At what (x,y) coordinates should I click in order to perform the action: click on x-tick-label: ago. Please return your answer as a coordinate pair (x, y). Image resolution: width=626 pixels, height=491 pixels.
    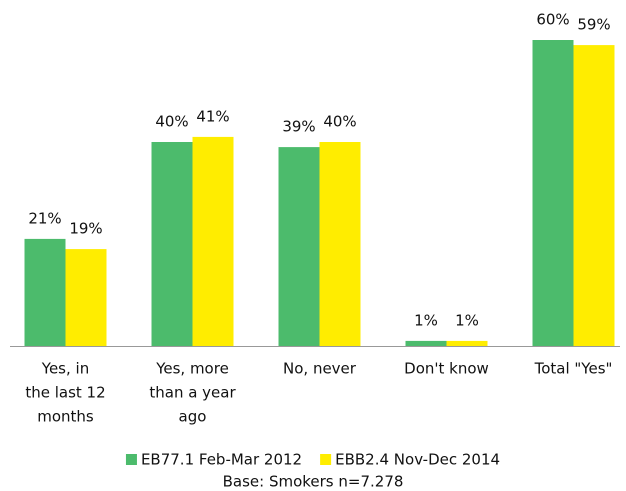
    Looking at the image, I should click on (193, 417).